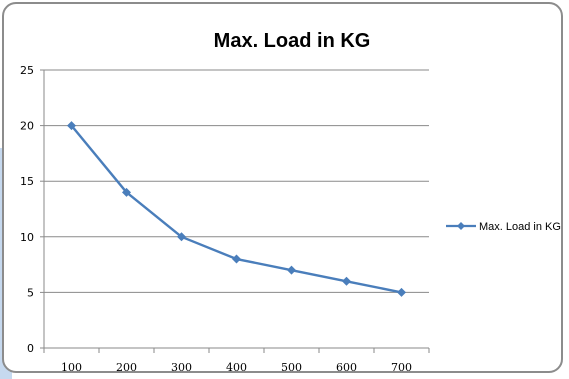  I want to click on legend: Max. Load in KG, so click(503, 227).